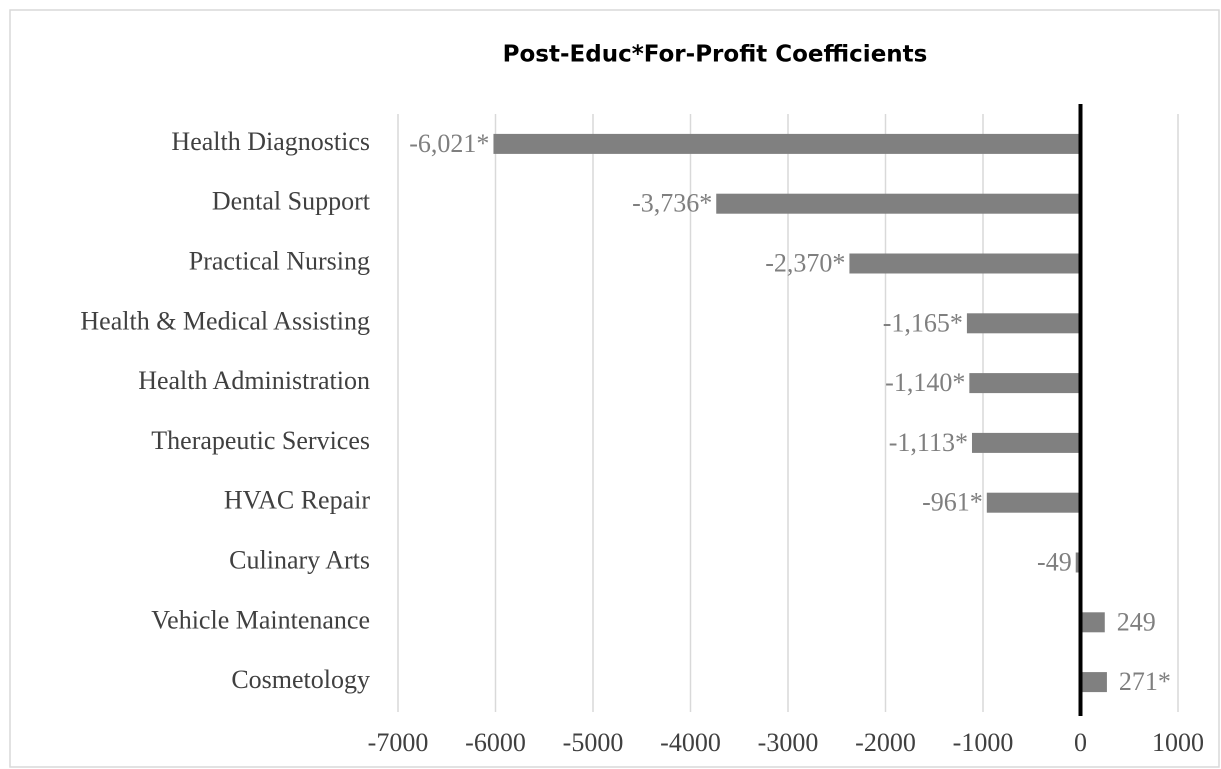  Describe the element at coordinates (260, 619) in the screenshot. I see `category-label: Vehicle Maintenance` at that location.